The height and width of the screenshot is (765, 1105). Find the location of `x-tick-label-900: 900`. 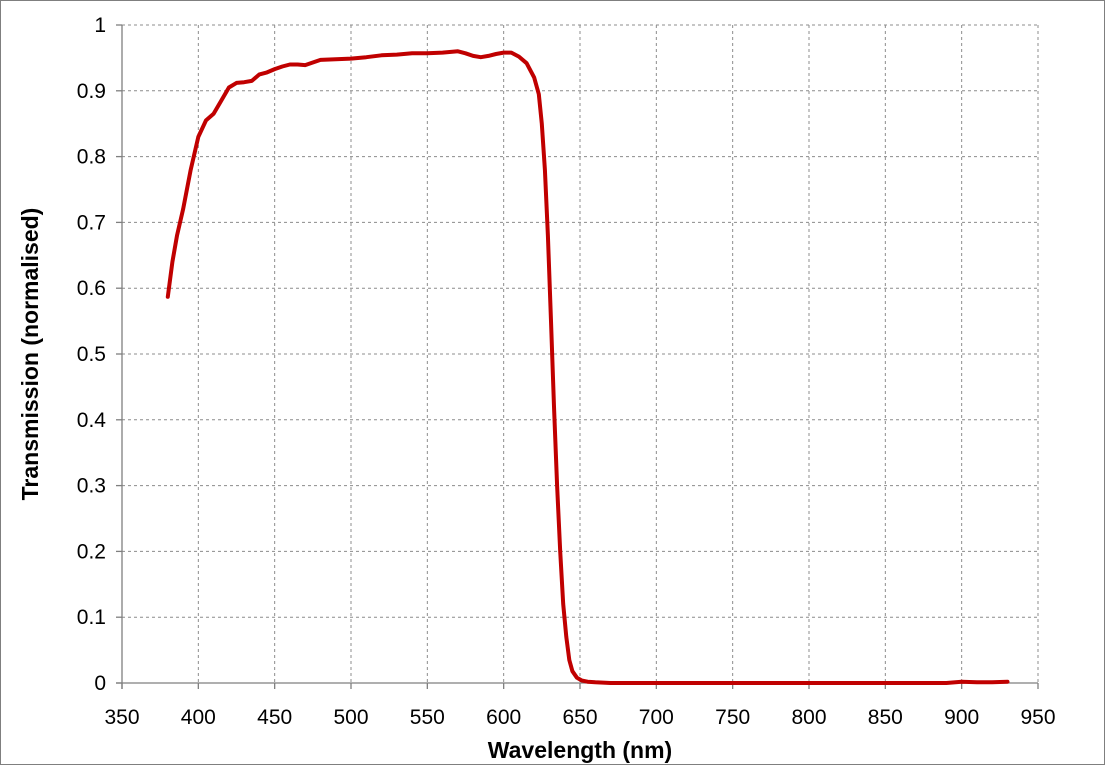

x-tick-label-900: 900 is located at coordinates (961, 717).